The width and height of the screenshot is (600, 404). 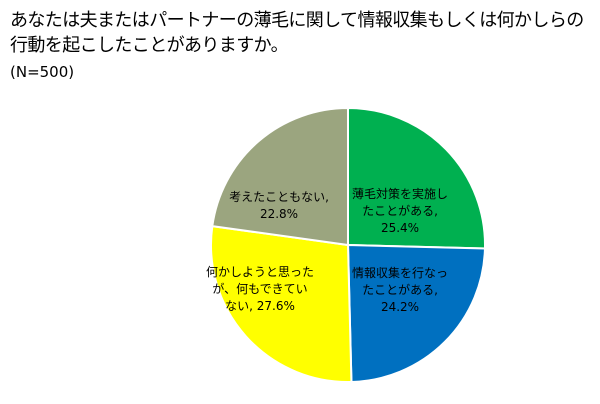 I want to click on pie-slice-label-line: 24.2%, so click(x=400, y=307).